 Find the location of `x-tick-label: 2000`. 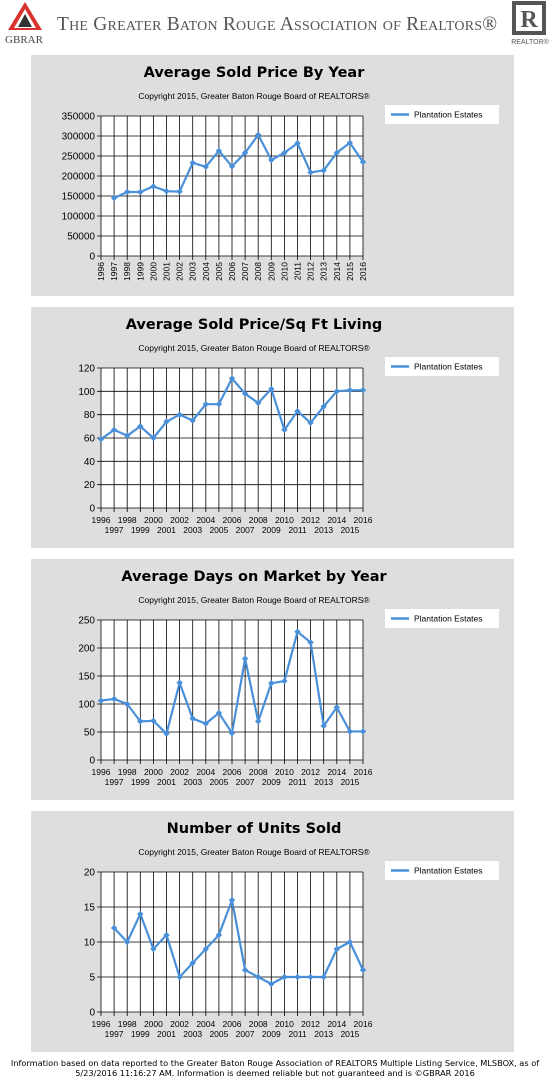

x-tick-label: 2000 is located at coordinates (153, 271).